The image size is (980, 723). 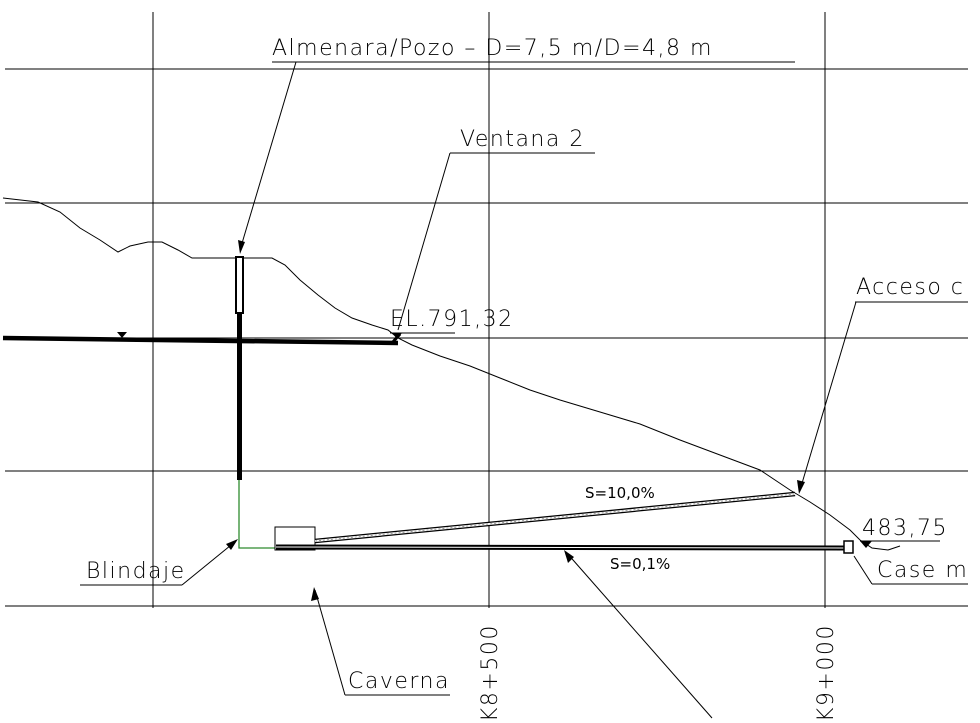 I want to click on ventana-leader, so click(x=424, y=241).